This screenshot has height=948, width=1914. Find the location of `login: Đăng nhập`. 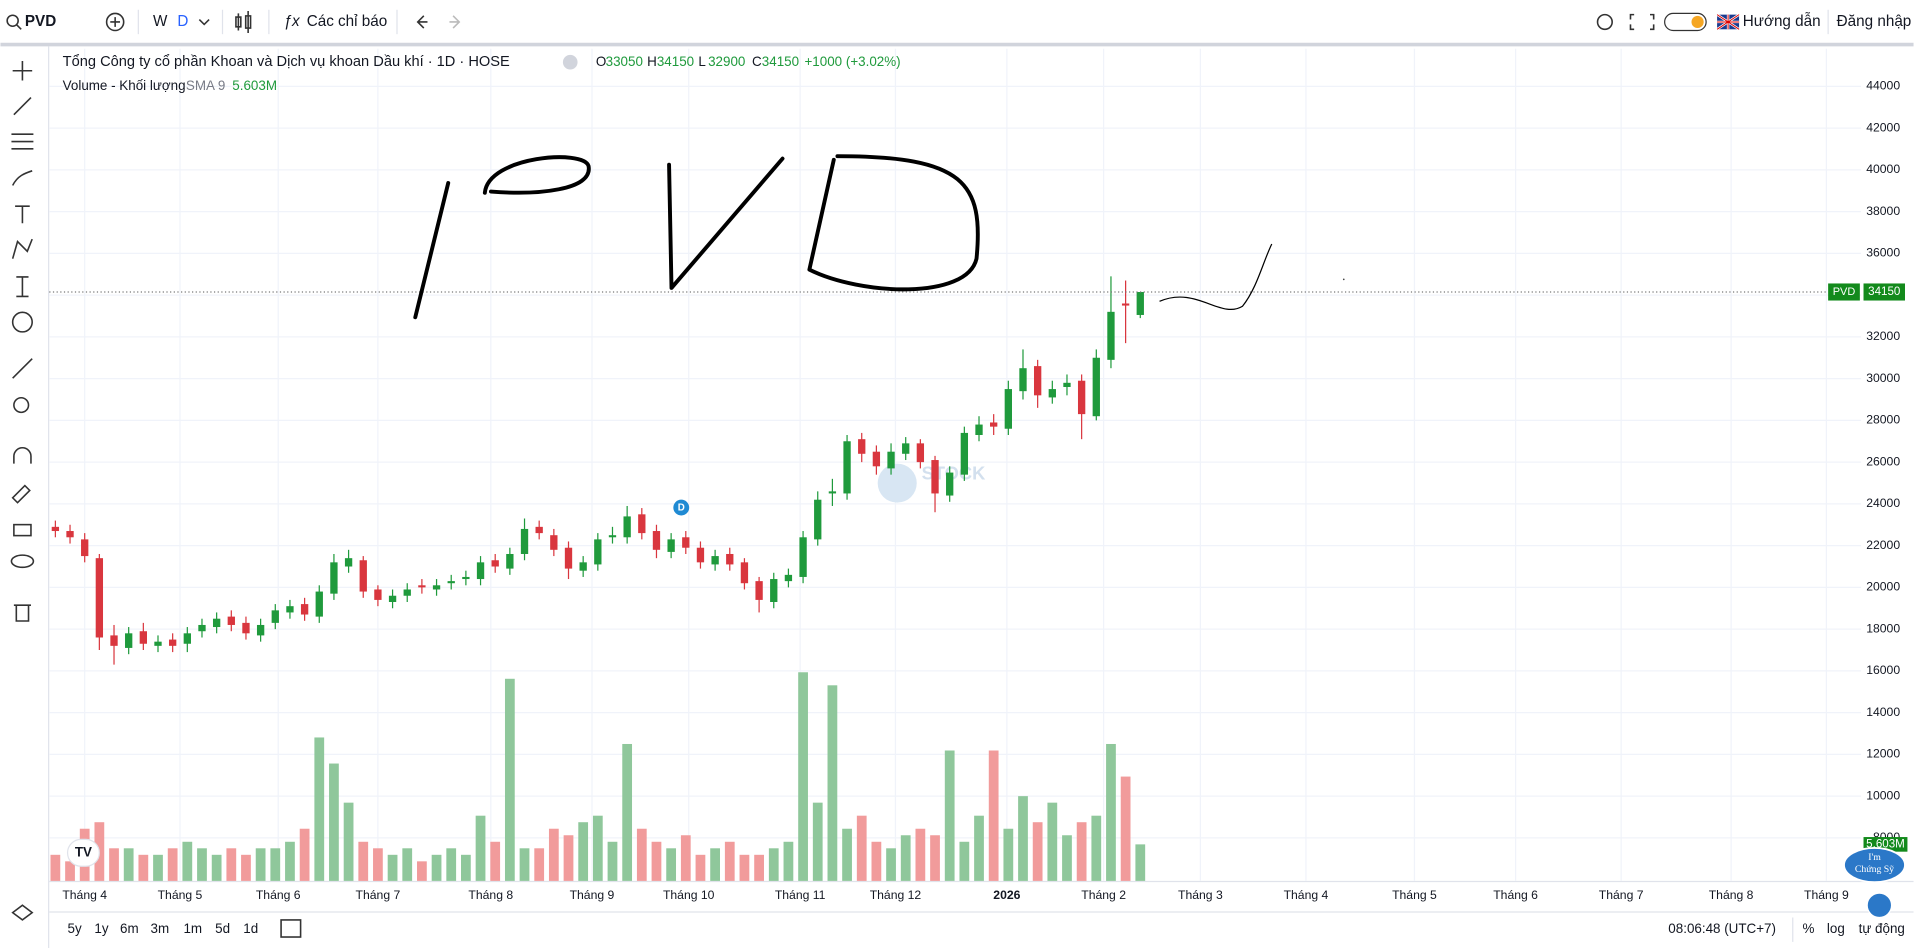

login: Đăng nhập is located at coordinates (1874, 21).